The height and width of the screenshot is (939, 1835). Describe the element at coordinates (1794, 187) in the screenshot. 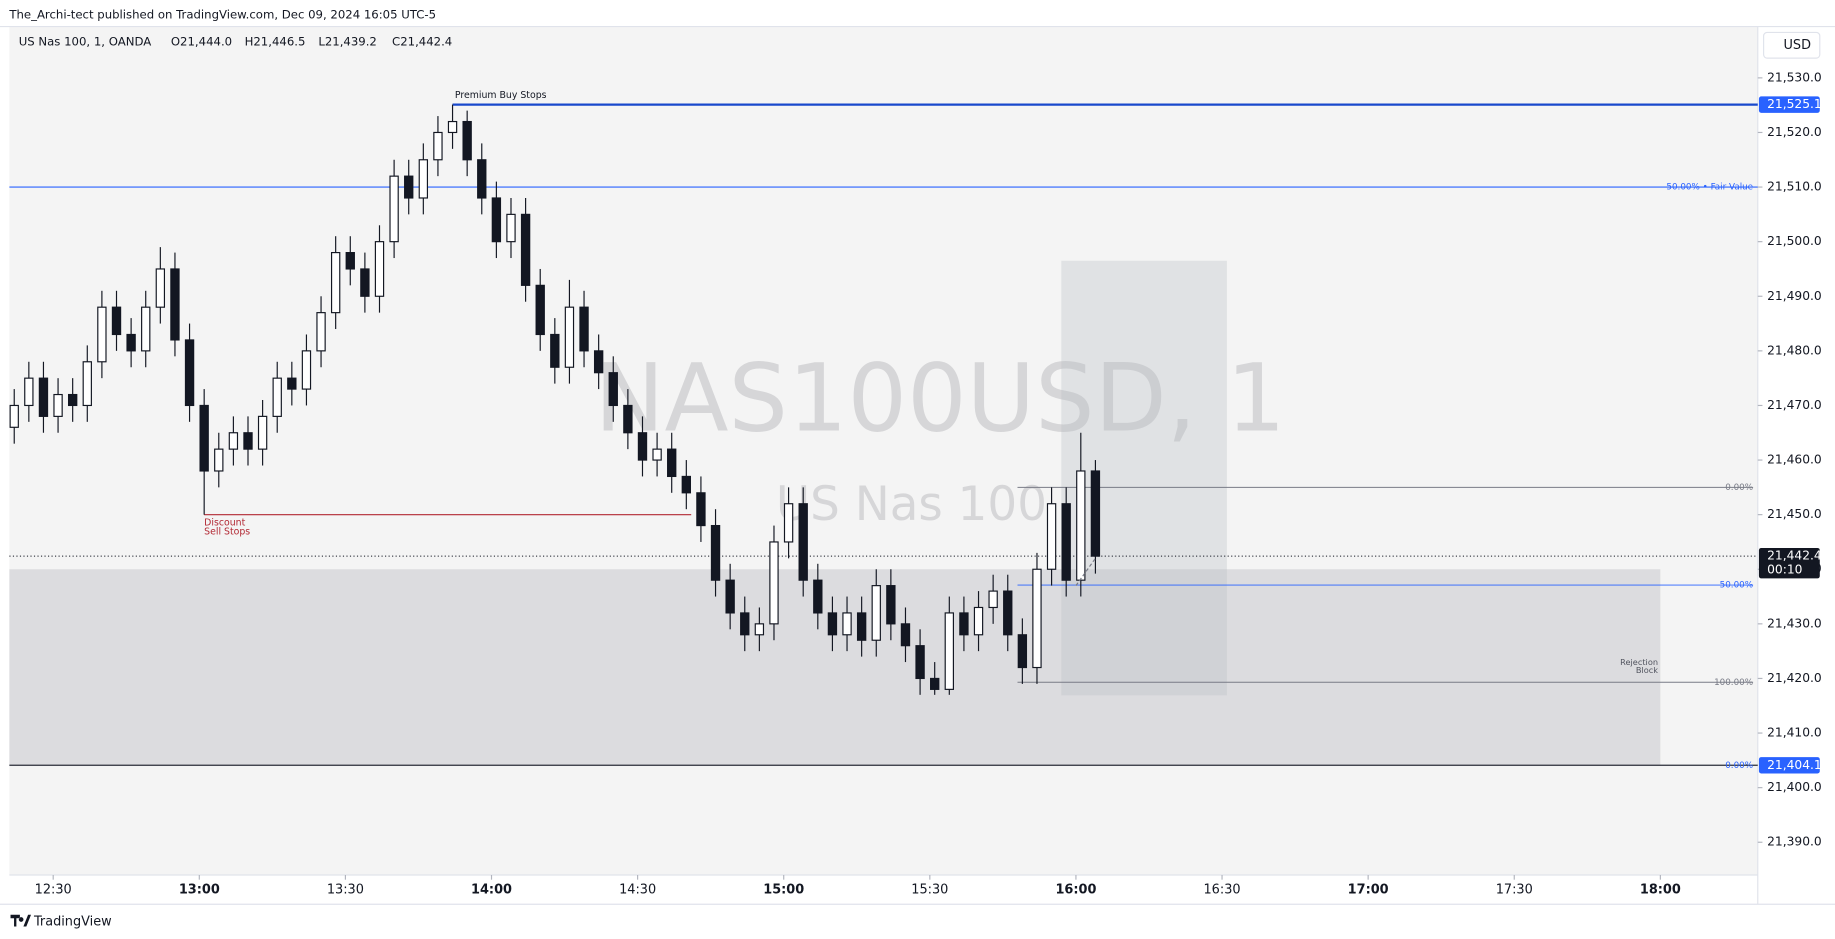

I see `y-tick-label: 21,510.0` at that location.